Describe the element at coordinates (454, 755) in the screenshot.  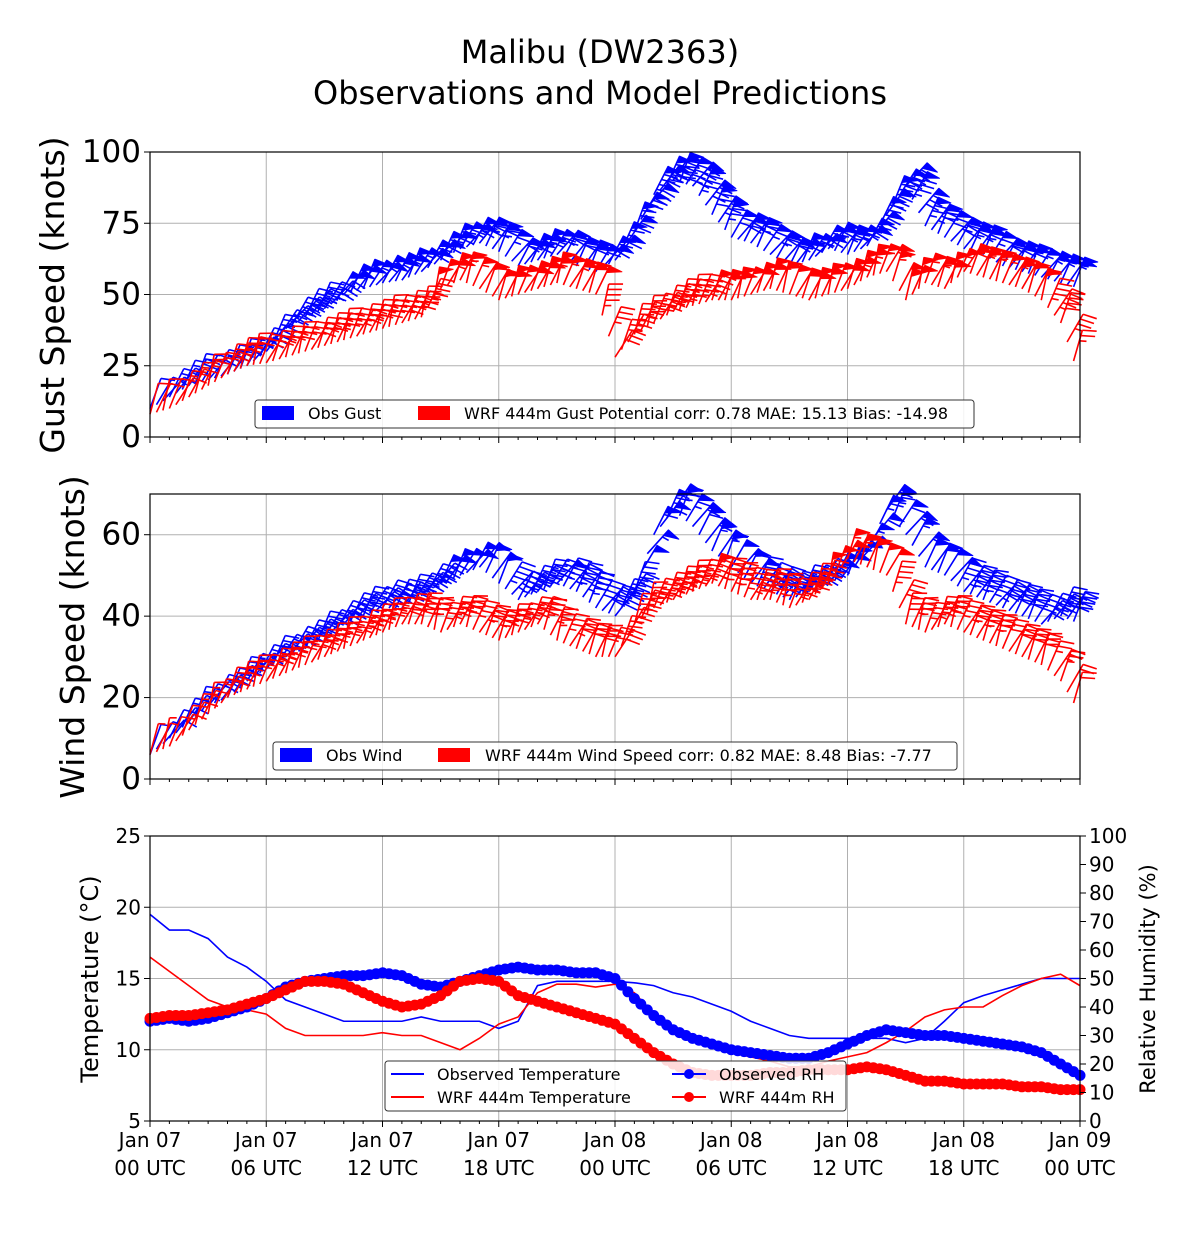
I see `legend-swatch-wrf-wind` at that location.